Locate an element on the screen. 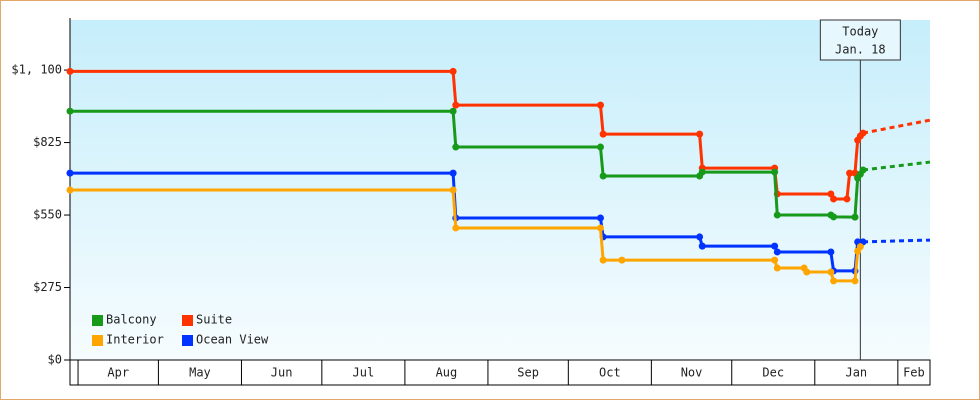  x-tick-label: Nov is located at coordinates (692, 373).